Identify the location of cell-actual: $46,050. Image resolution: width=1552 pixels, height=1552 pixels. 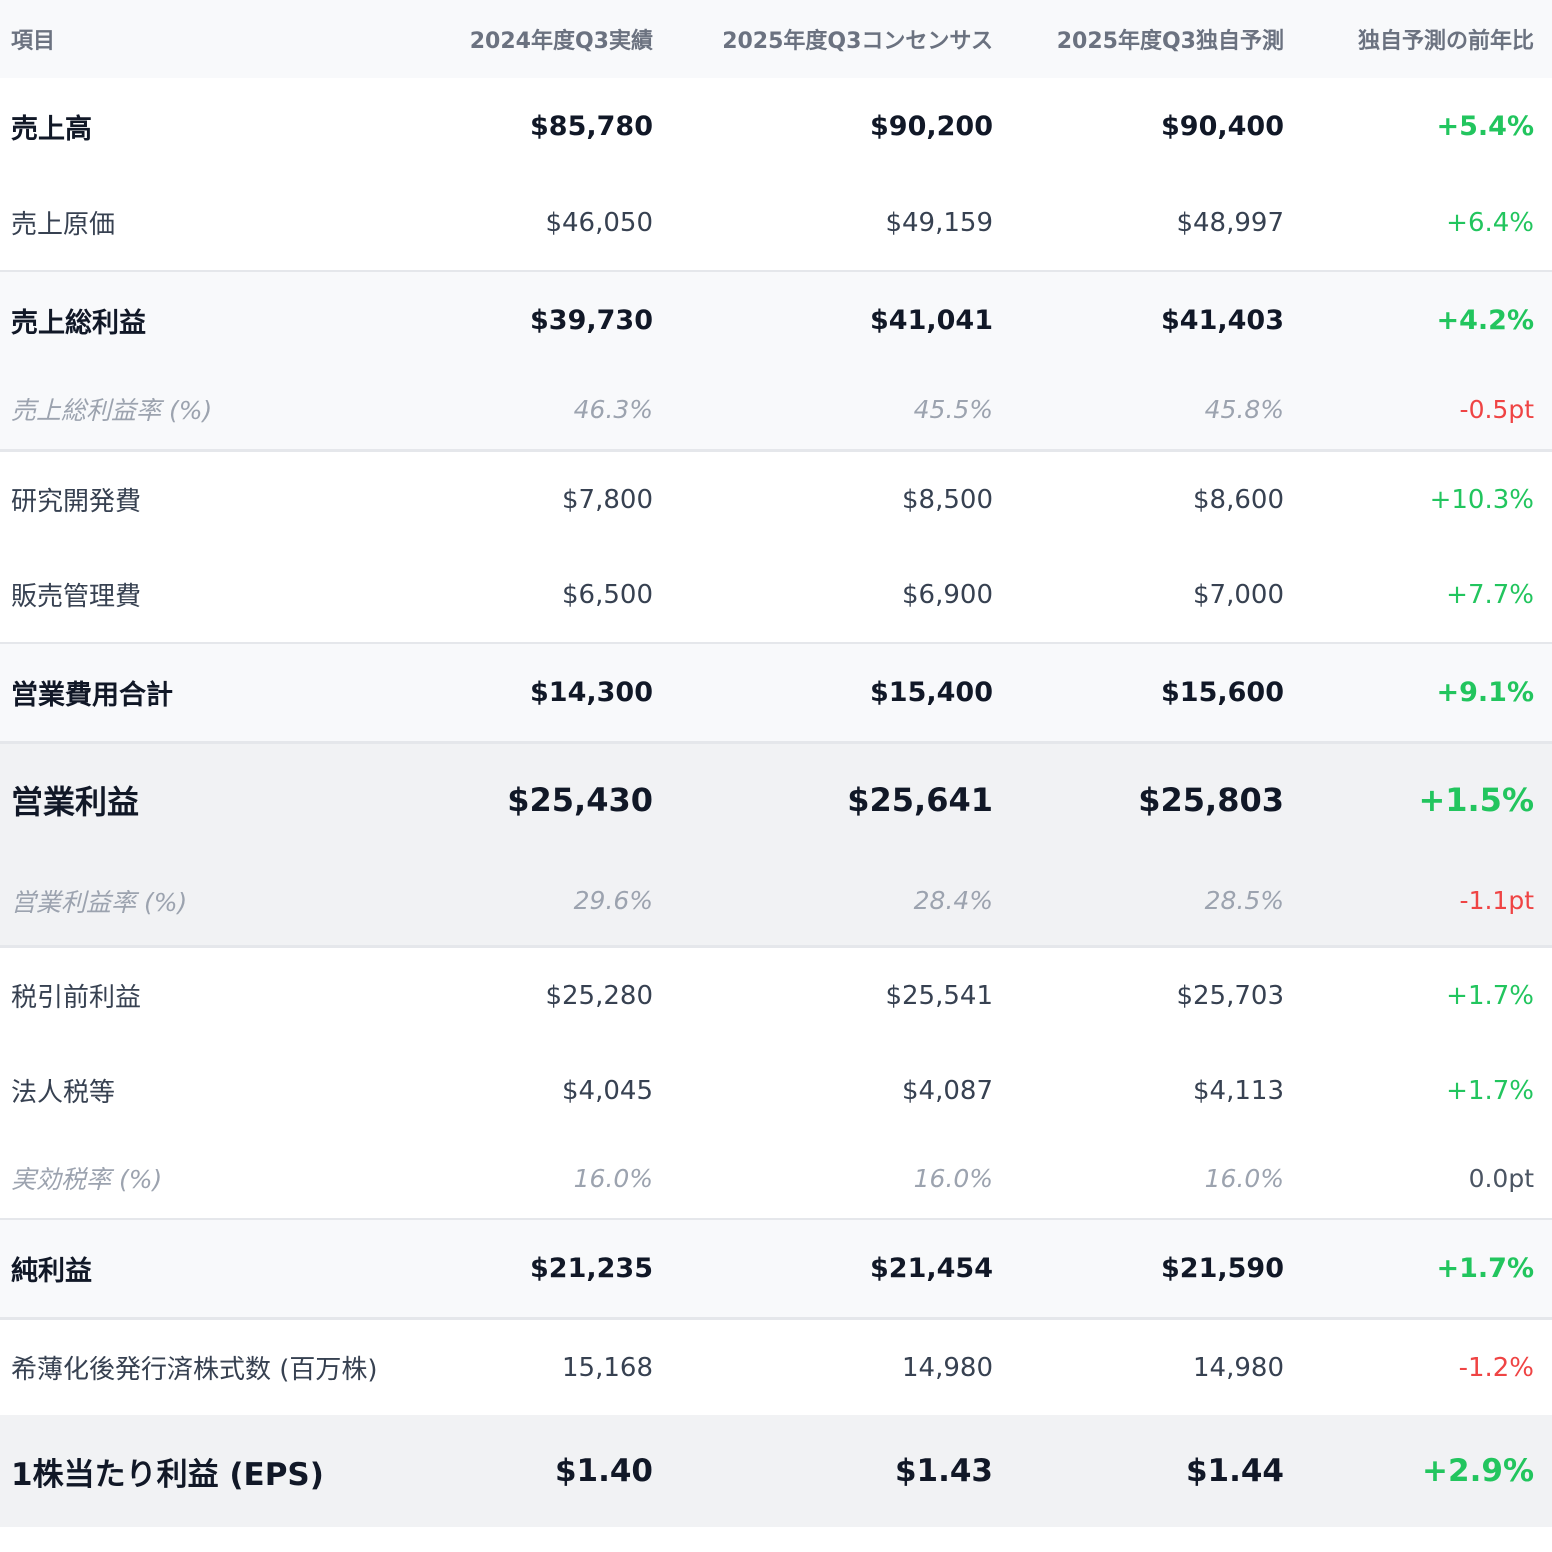
(531, 223).